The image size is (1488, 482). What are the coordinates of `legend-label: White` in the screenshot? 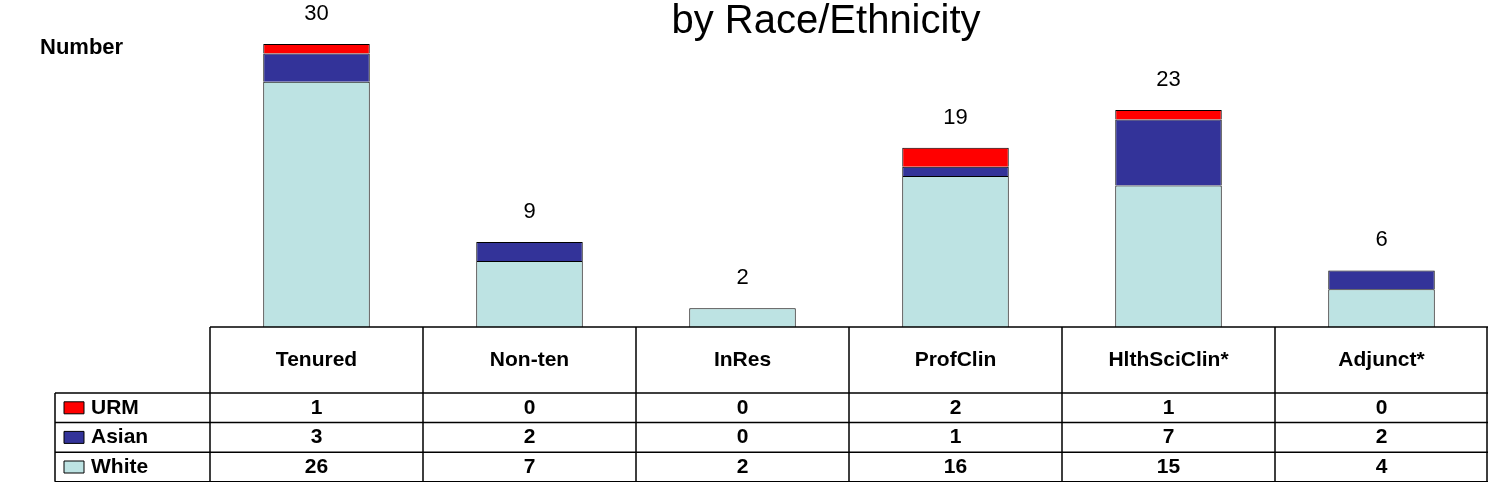 It's located at (120, 465).